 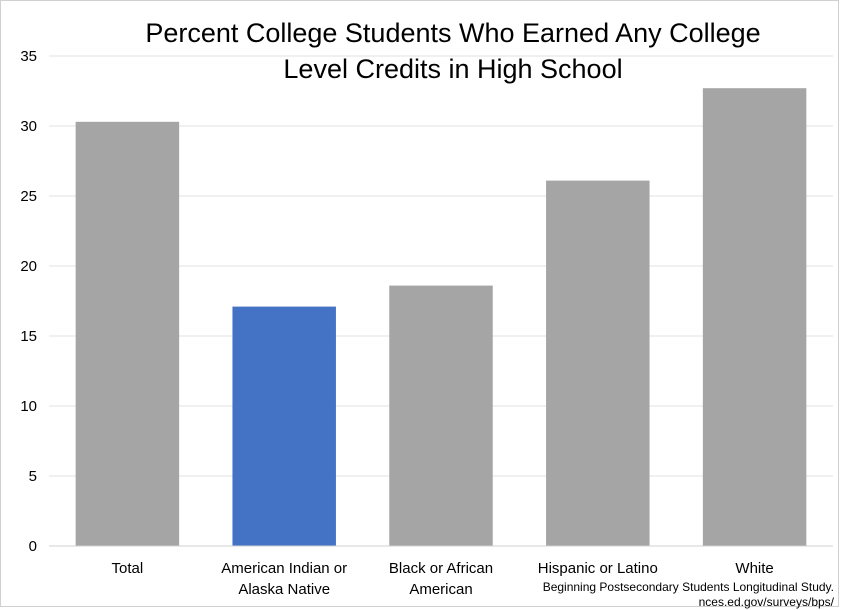 What do you see at coordinates (754, 568) in the screenshot?
I see `x-tick-label: White` at bounding box center [754, 568].